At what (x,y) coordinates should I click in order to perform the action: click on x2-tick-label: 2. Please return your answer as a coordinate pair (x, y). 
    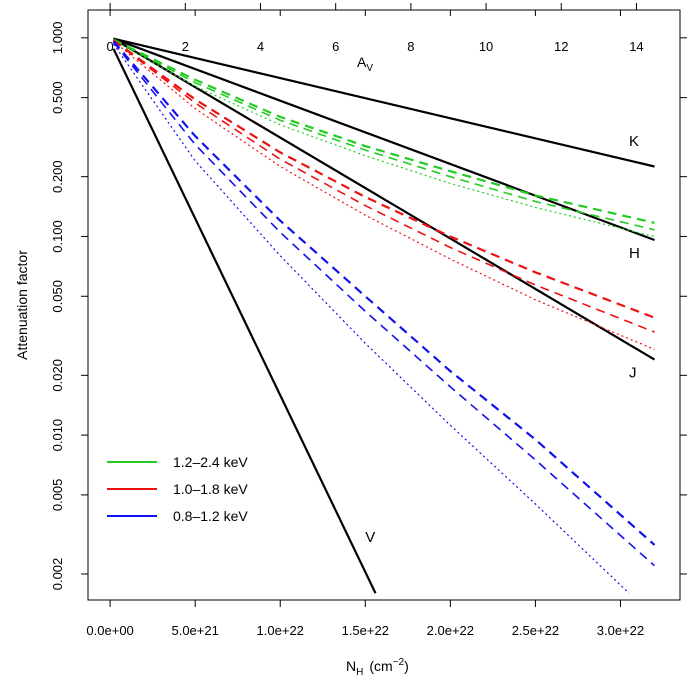
    Looking at the image, I should click on (185, 46).